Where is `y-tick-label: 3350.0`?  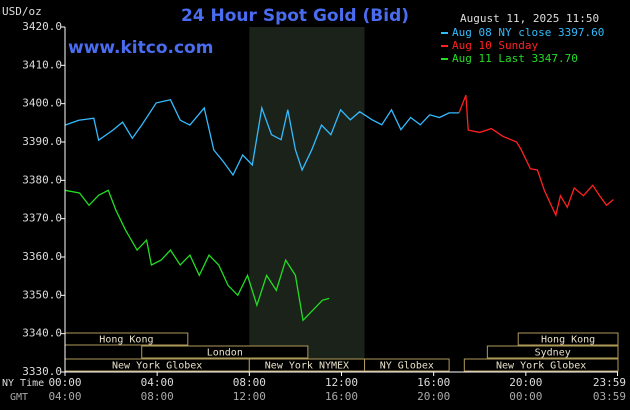
y-tick-label: 3350.0 is located at coordinates (42, 294).